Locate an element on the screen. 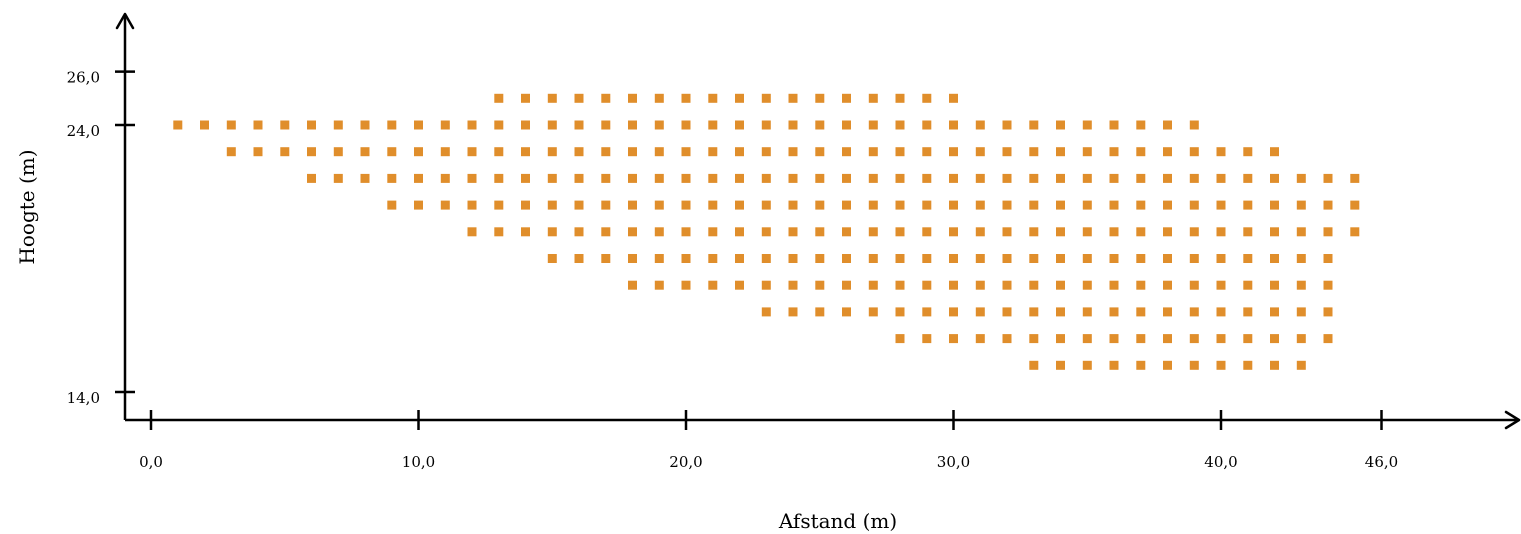 Image resolution: width=1521 pixels, height=534 pixels. x-ticks: 0,0 10,0 20,0 30,0 40,0 46,0 is located at coordinates (768, 440).